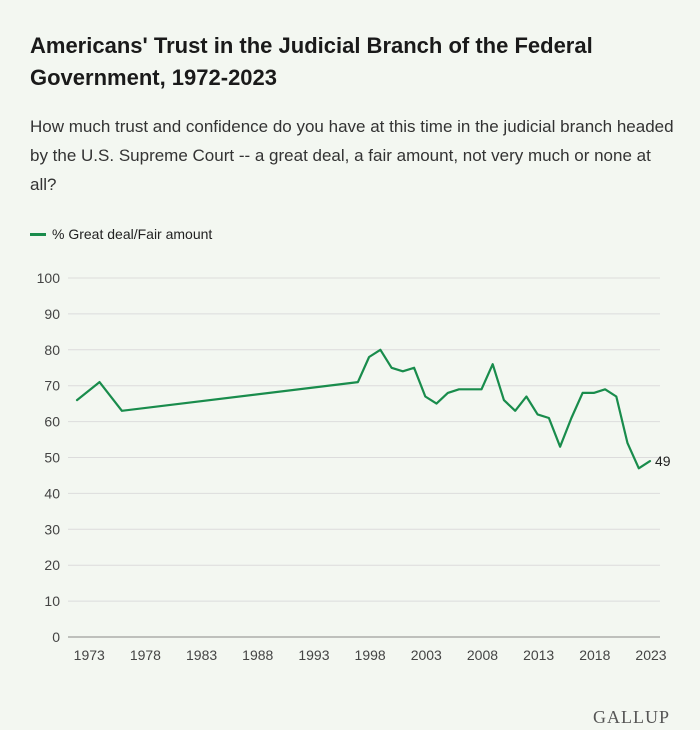 This screenshot has width=700, height=730. What do you see at coordinates (52, 386) in the screenshot?
I see `y-tick-label: 70` at bounding box center [52, 386].